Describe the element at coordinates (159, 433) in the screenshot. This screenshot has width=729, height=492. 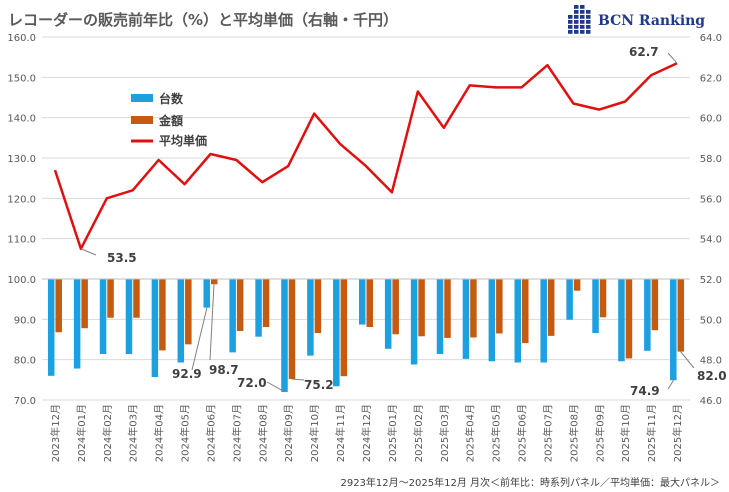
I see `x-tick-label: 2024年04月` at that location.